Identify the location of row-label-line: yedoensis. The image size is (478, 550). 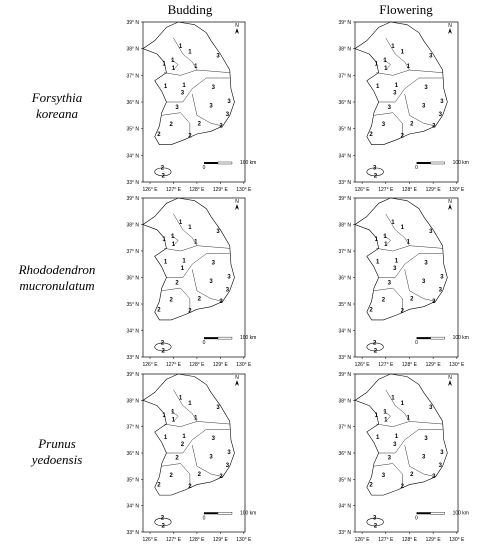
(56, 459).